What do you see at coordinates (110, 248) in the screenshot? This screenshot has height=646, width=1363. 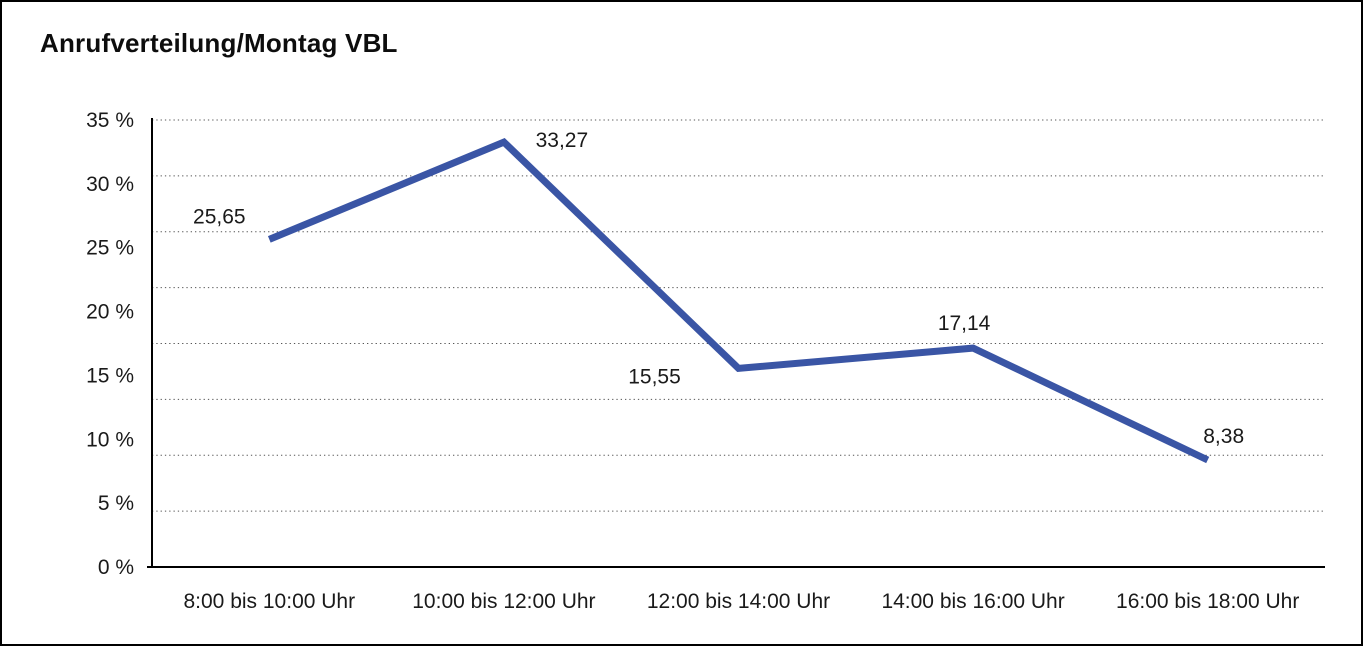 I see `y-axis-tick-label: 25 %` at bounding box center [110, 248].